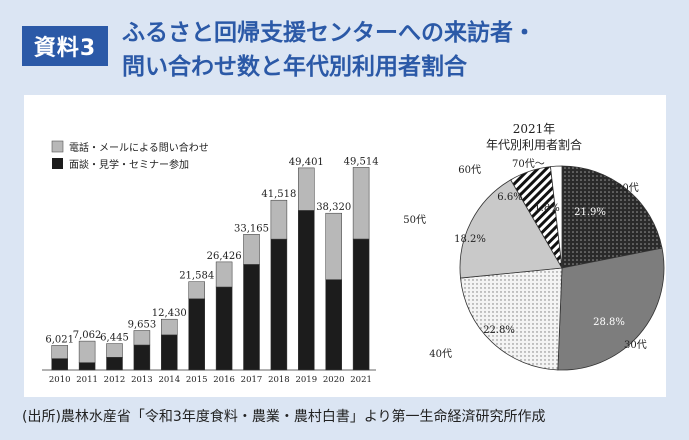  Describe the element at coordinates (142, 325) in the screenshot. I see `bar-total-label-2013: 9,653` at that location.